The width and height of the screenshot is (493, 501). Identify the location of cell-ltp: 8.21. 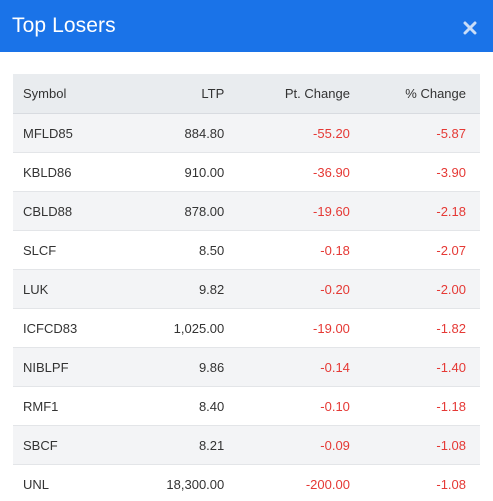
(173, 445).